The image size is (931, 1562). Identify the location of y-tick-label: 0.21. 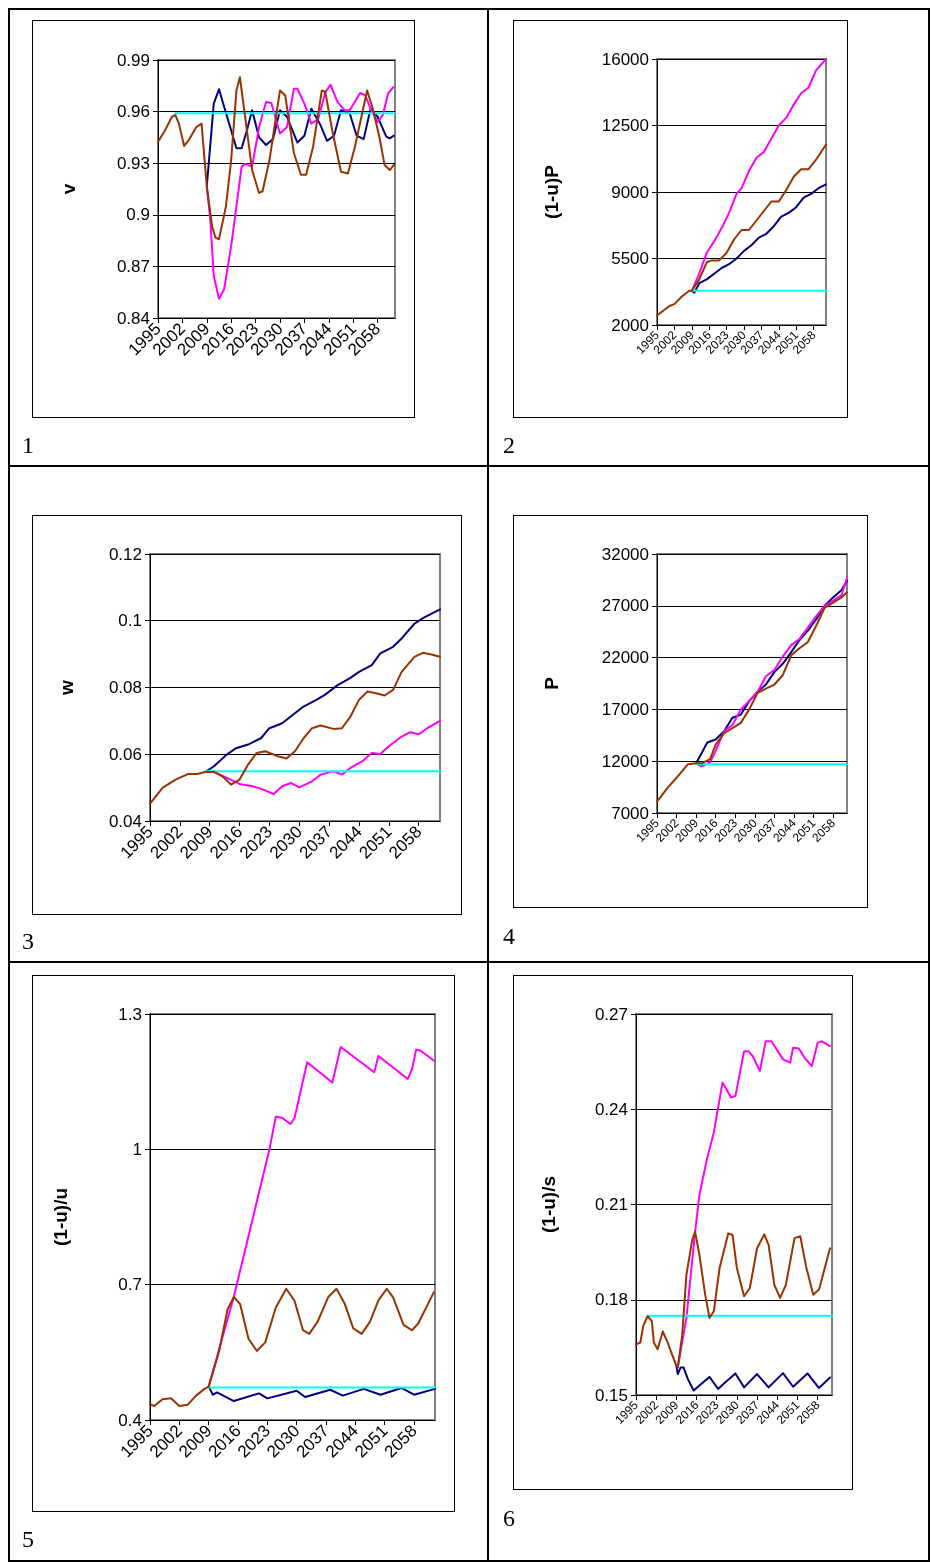
(611, 1204).